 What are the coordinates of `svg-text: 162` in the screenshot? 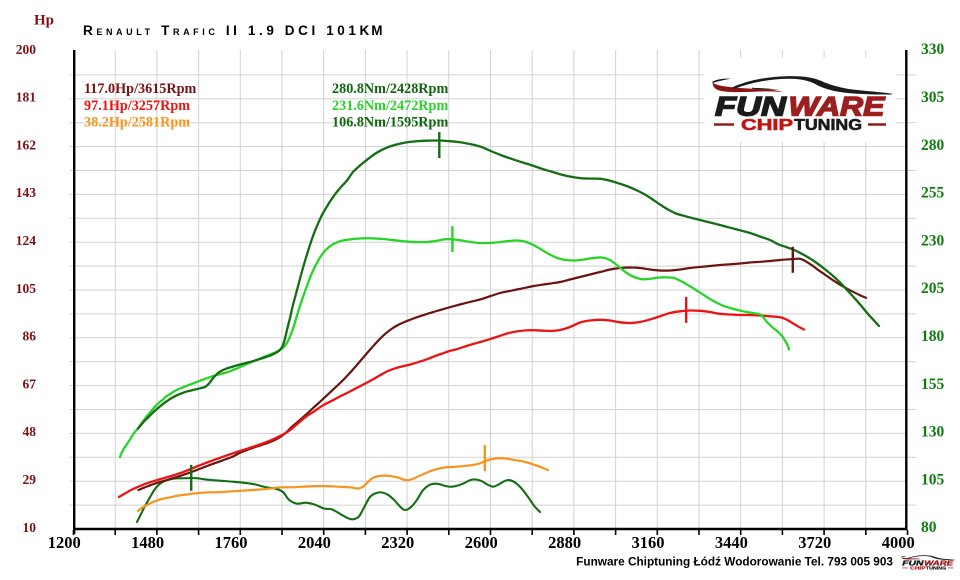 It's located at (26, 144).